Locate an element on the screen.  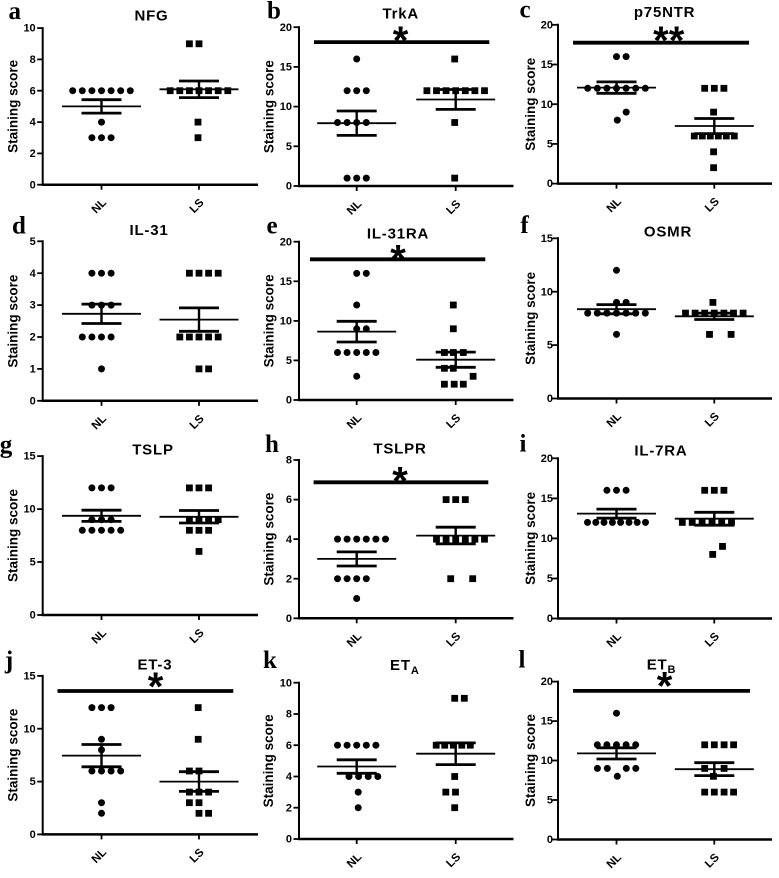
svg-text: p75NTR is located at coordinates (664, 12).